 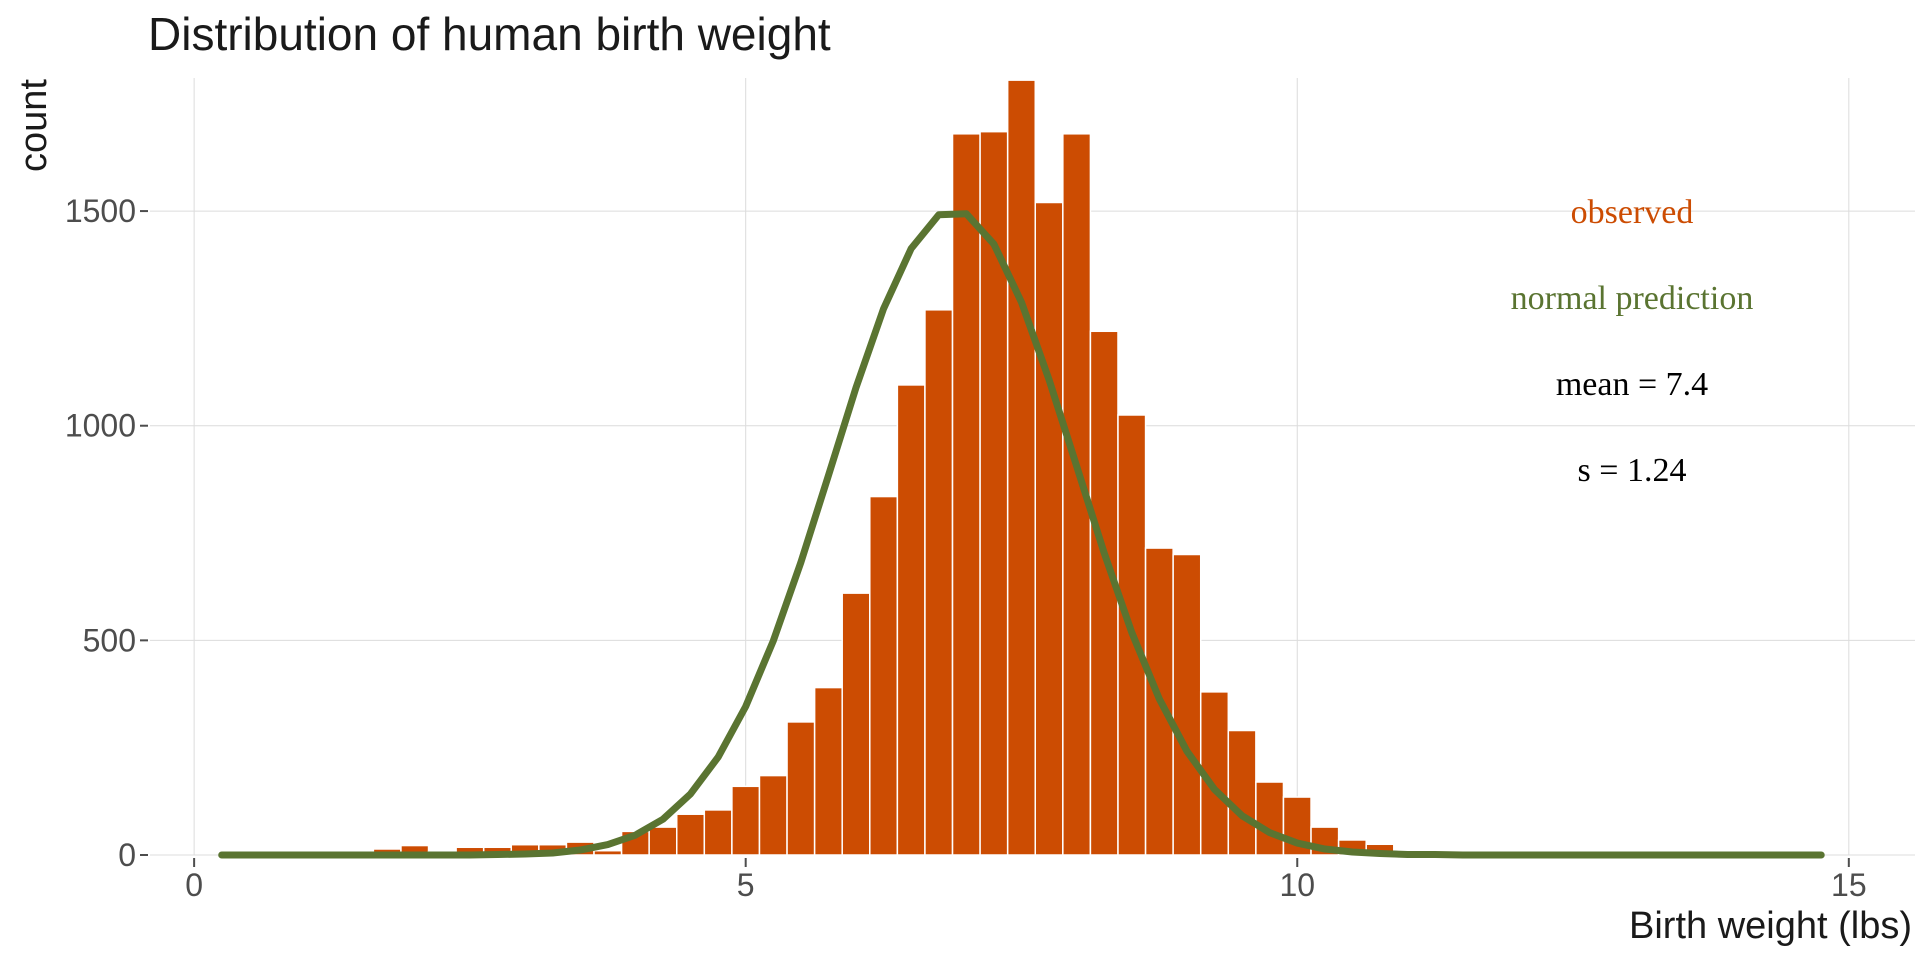 I want to click on x-tick-label: 15, so click(x=1849, y=885).